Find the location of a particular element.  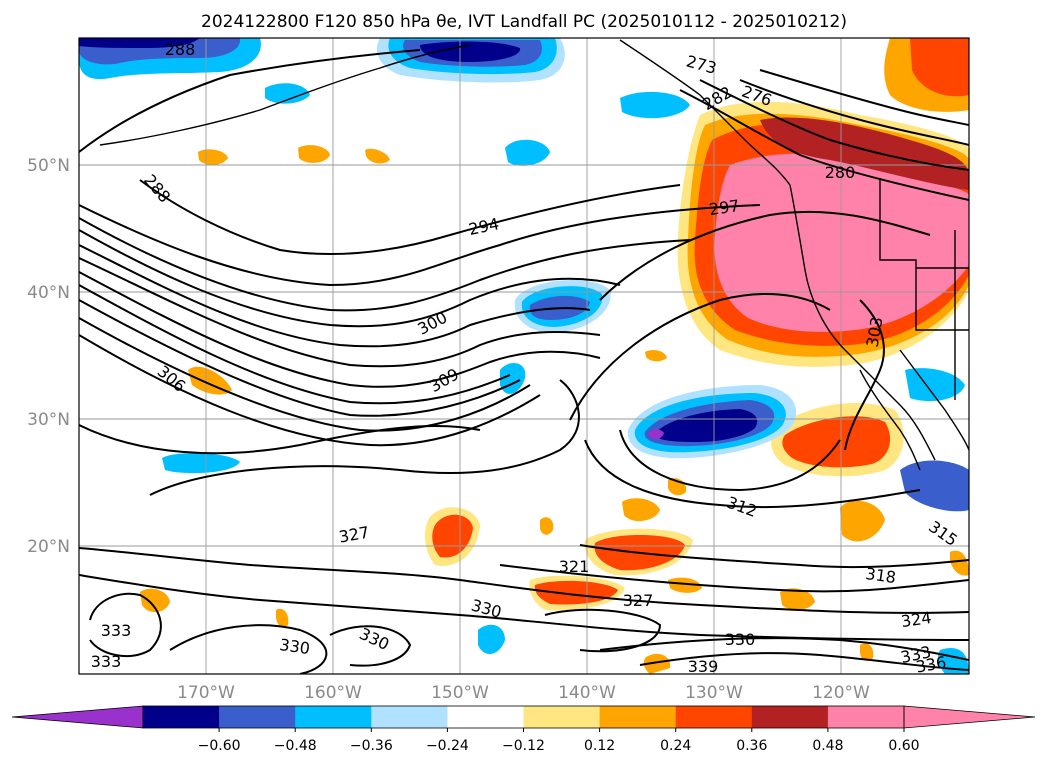

colorbar-tick-label: −0.48 is located at coordinates (295, 746).